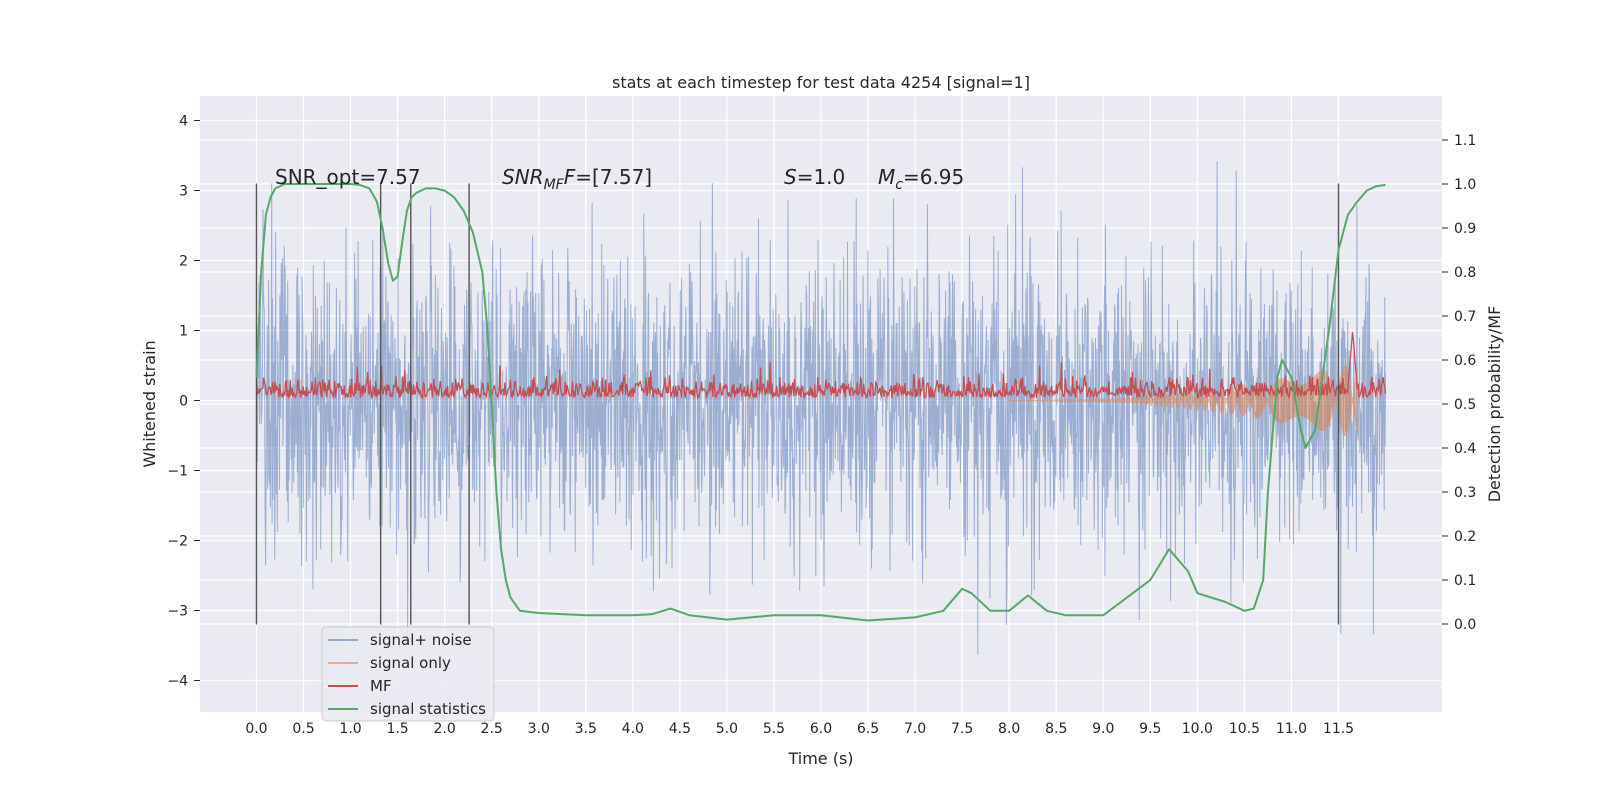 This screenshot has width=1600, height=800. Describe the element at coordinates (899, 185) in the screenshot. I see `annotation-mc-sub: c` at that location.